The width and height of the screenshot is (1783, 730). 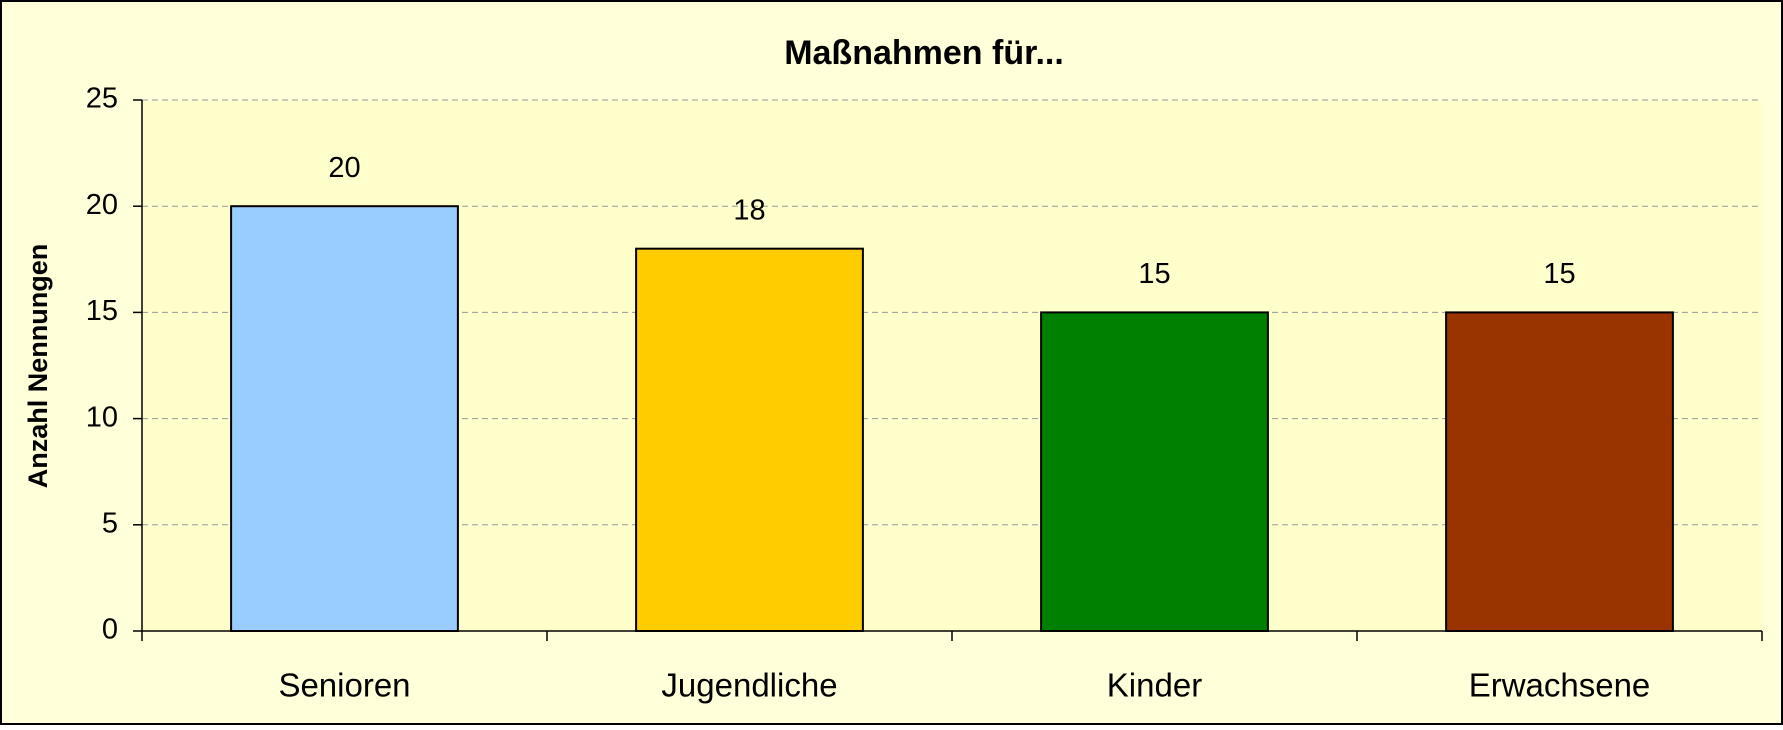 I want to click on x-tick-label: Jugendliche, so click(x=749, y=685).